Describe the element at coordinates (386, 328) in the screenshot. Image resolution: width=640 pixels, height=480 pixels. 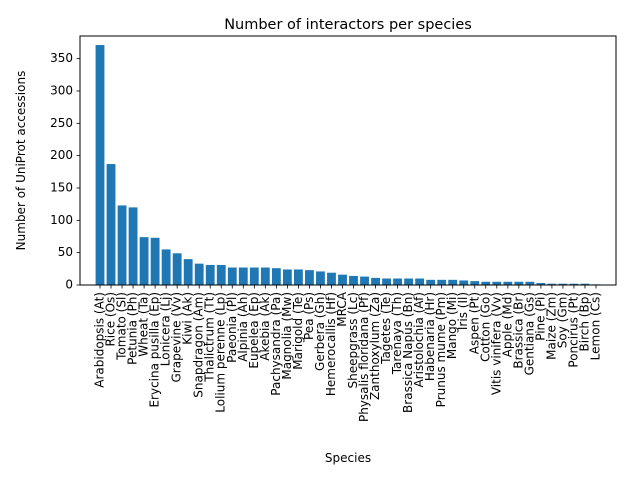
I see `x-tick-label: Tagetes (Te)` at that location.